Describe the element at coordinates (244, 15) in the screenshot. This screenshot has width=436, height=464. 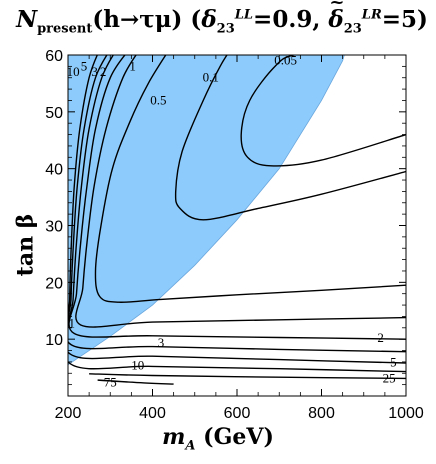
I see `title-param1-sup: LL` at that location.